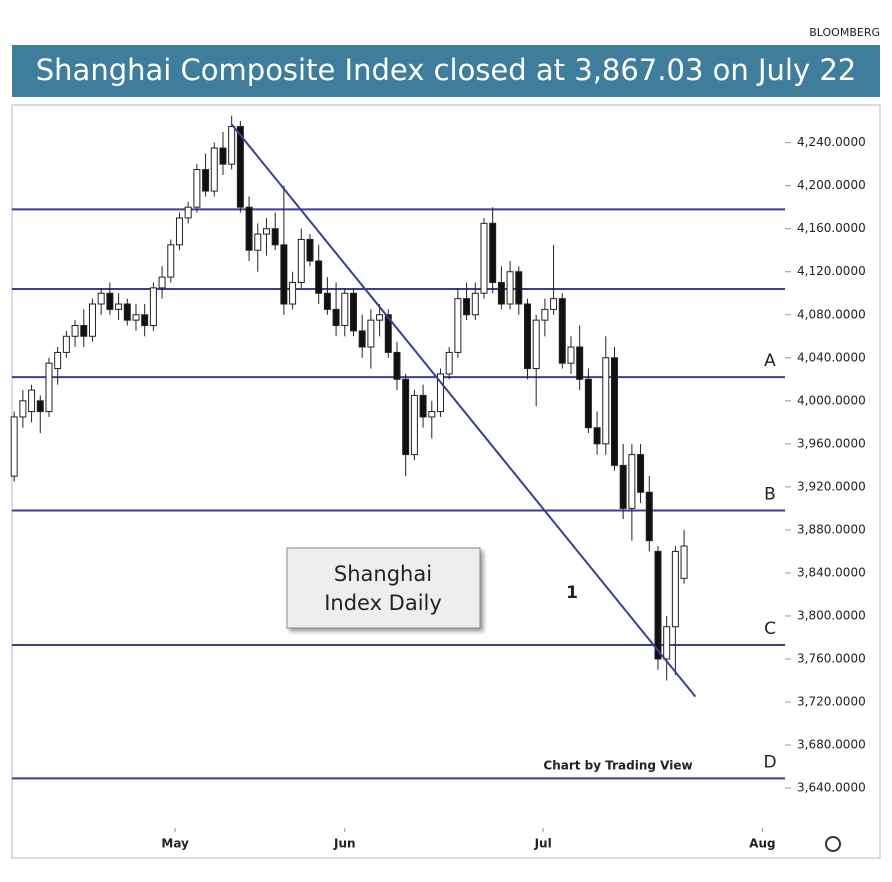  I want to click on x-tick-label: Jul, so click(543, 844).